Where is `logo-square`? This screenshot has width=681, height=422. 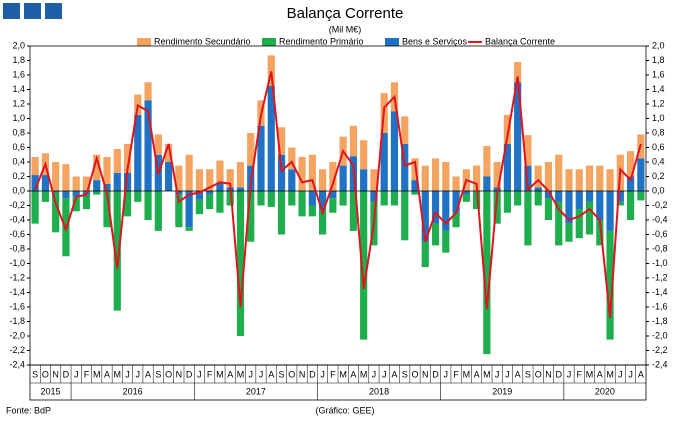 logo-square is located at coordinates (32, 11).